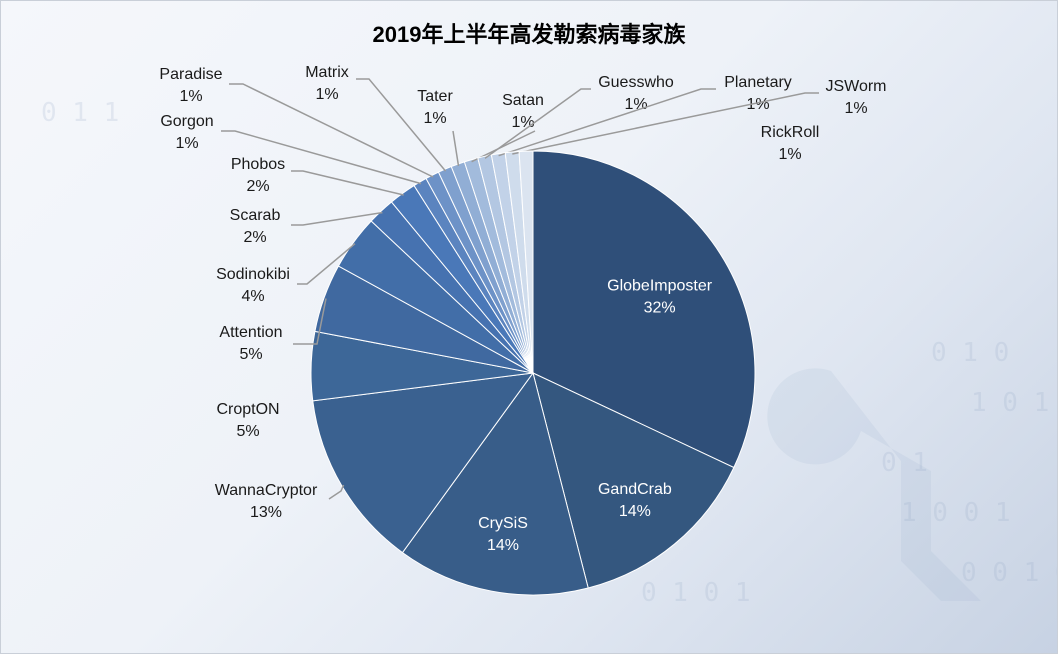 The height and width of the screenshot is (654, 1058). What do you see at coordinates (855, 86) in the screenshot?
I see `slice-label-jsworm: JSWorm` at bounding box center [855, 86].